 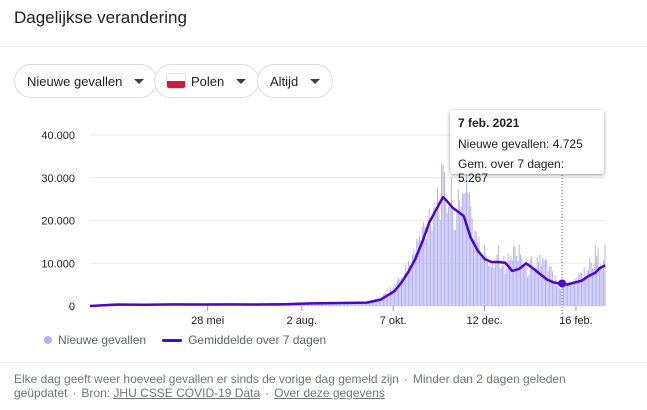 What do you see at coordinates (187, 393) in the screenshot?
I see `source-link: JHU CSSE COVID-19 Data` at bounding box center [187, 393].